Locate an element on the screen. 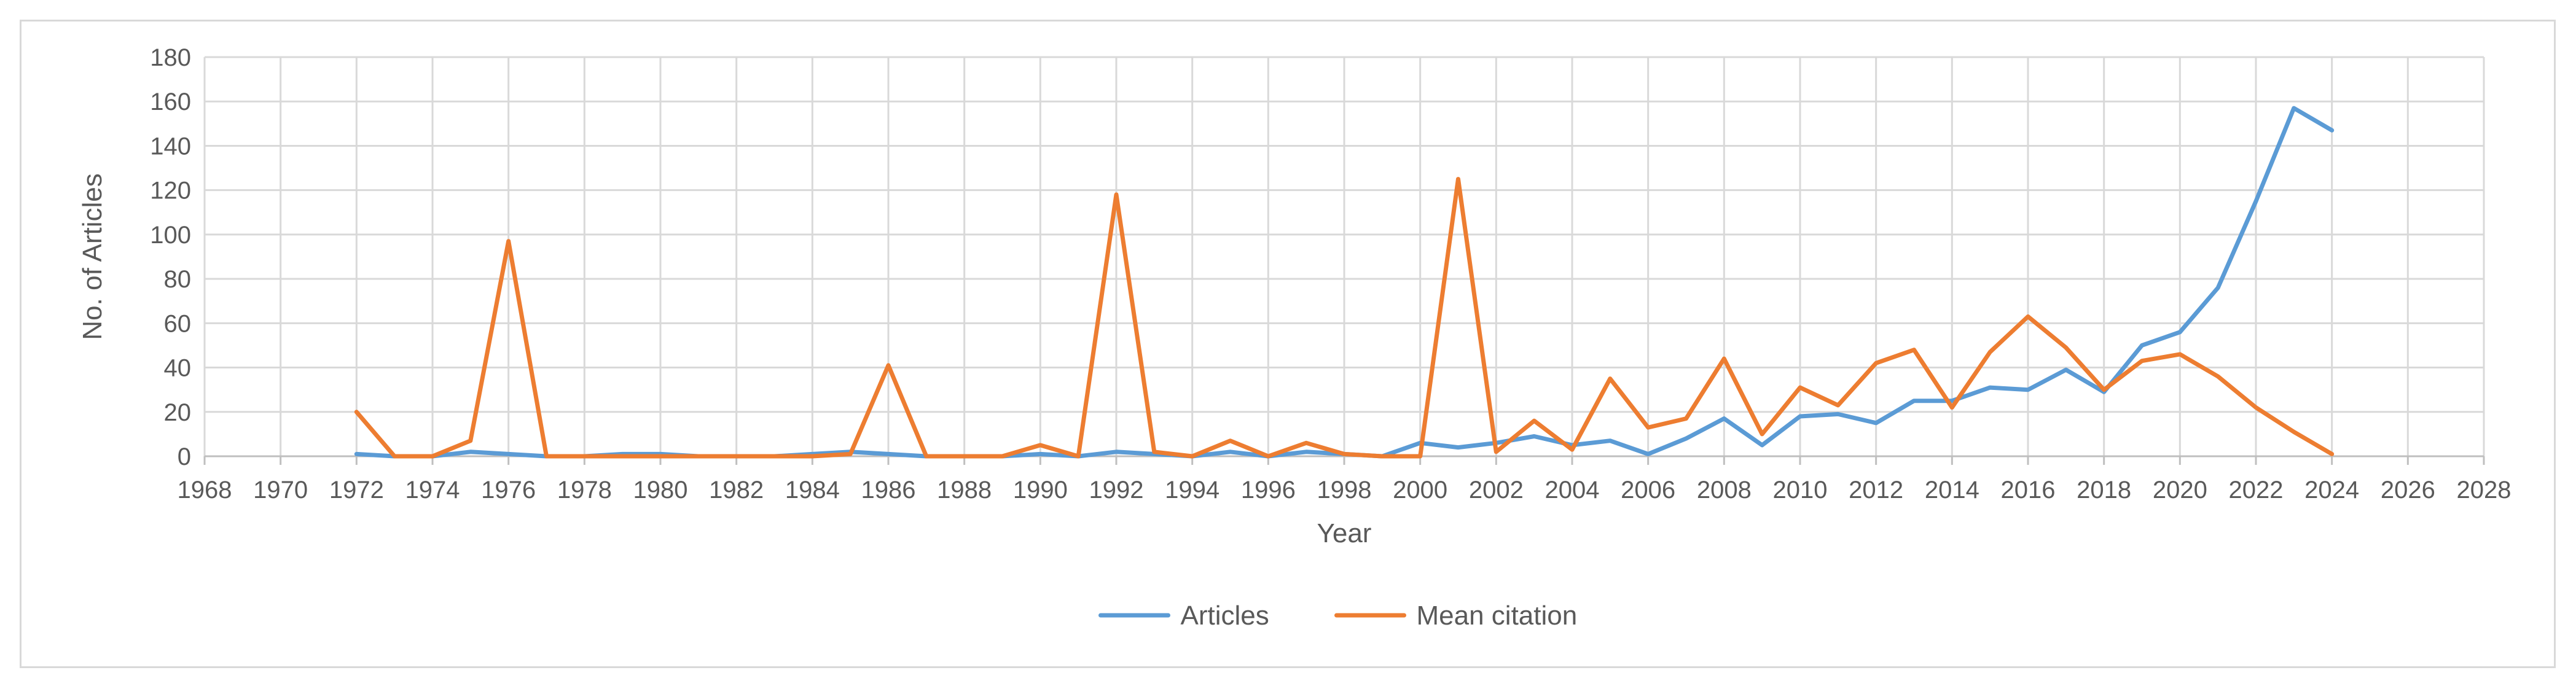  x-tick-label: 2026 is located at coordinates (2408, 490).